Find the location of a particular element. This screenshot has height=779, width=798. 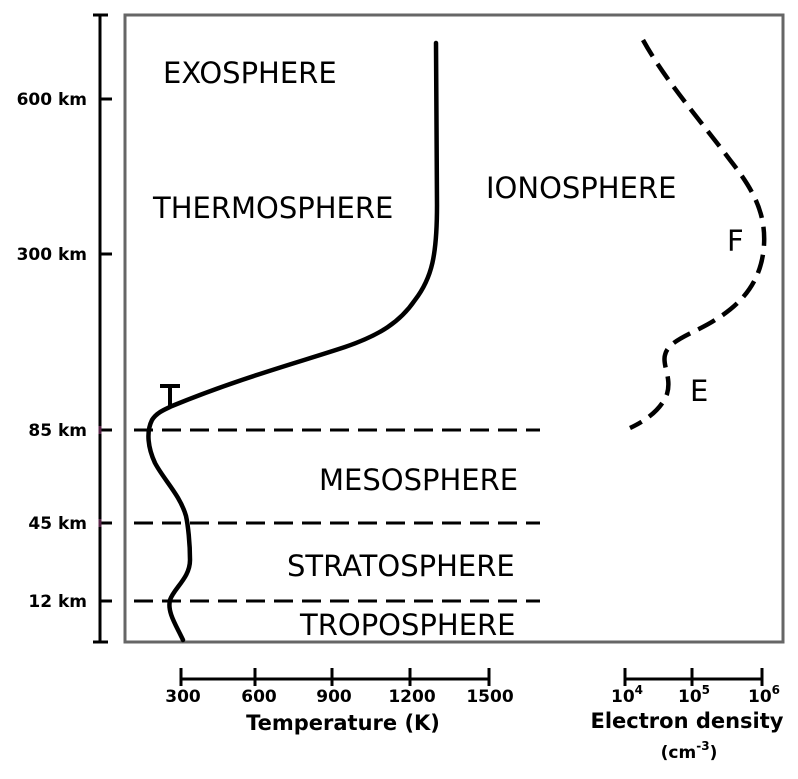

density-axis-title: Electron density is located at coordinates (687, 721).